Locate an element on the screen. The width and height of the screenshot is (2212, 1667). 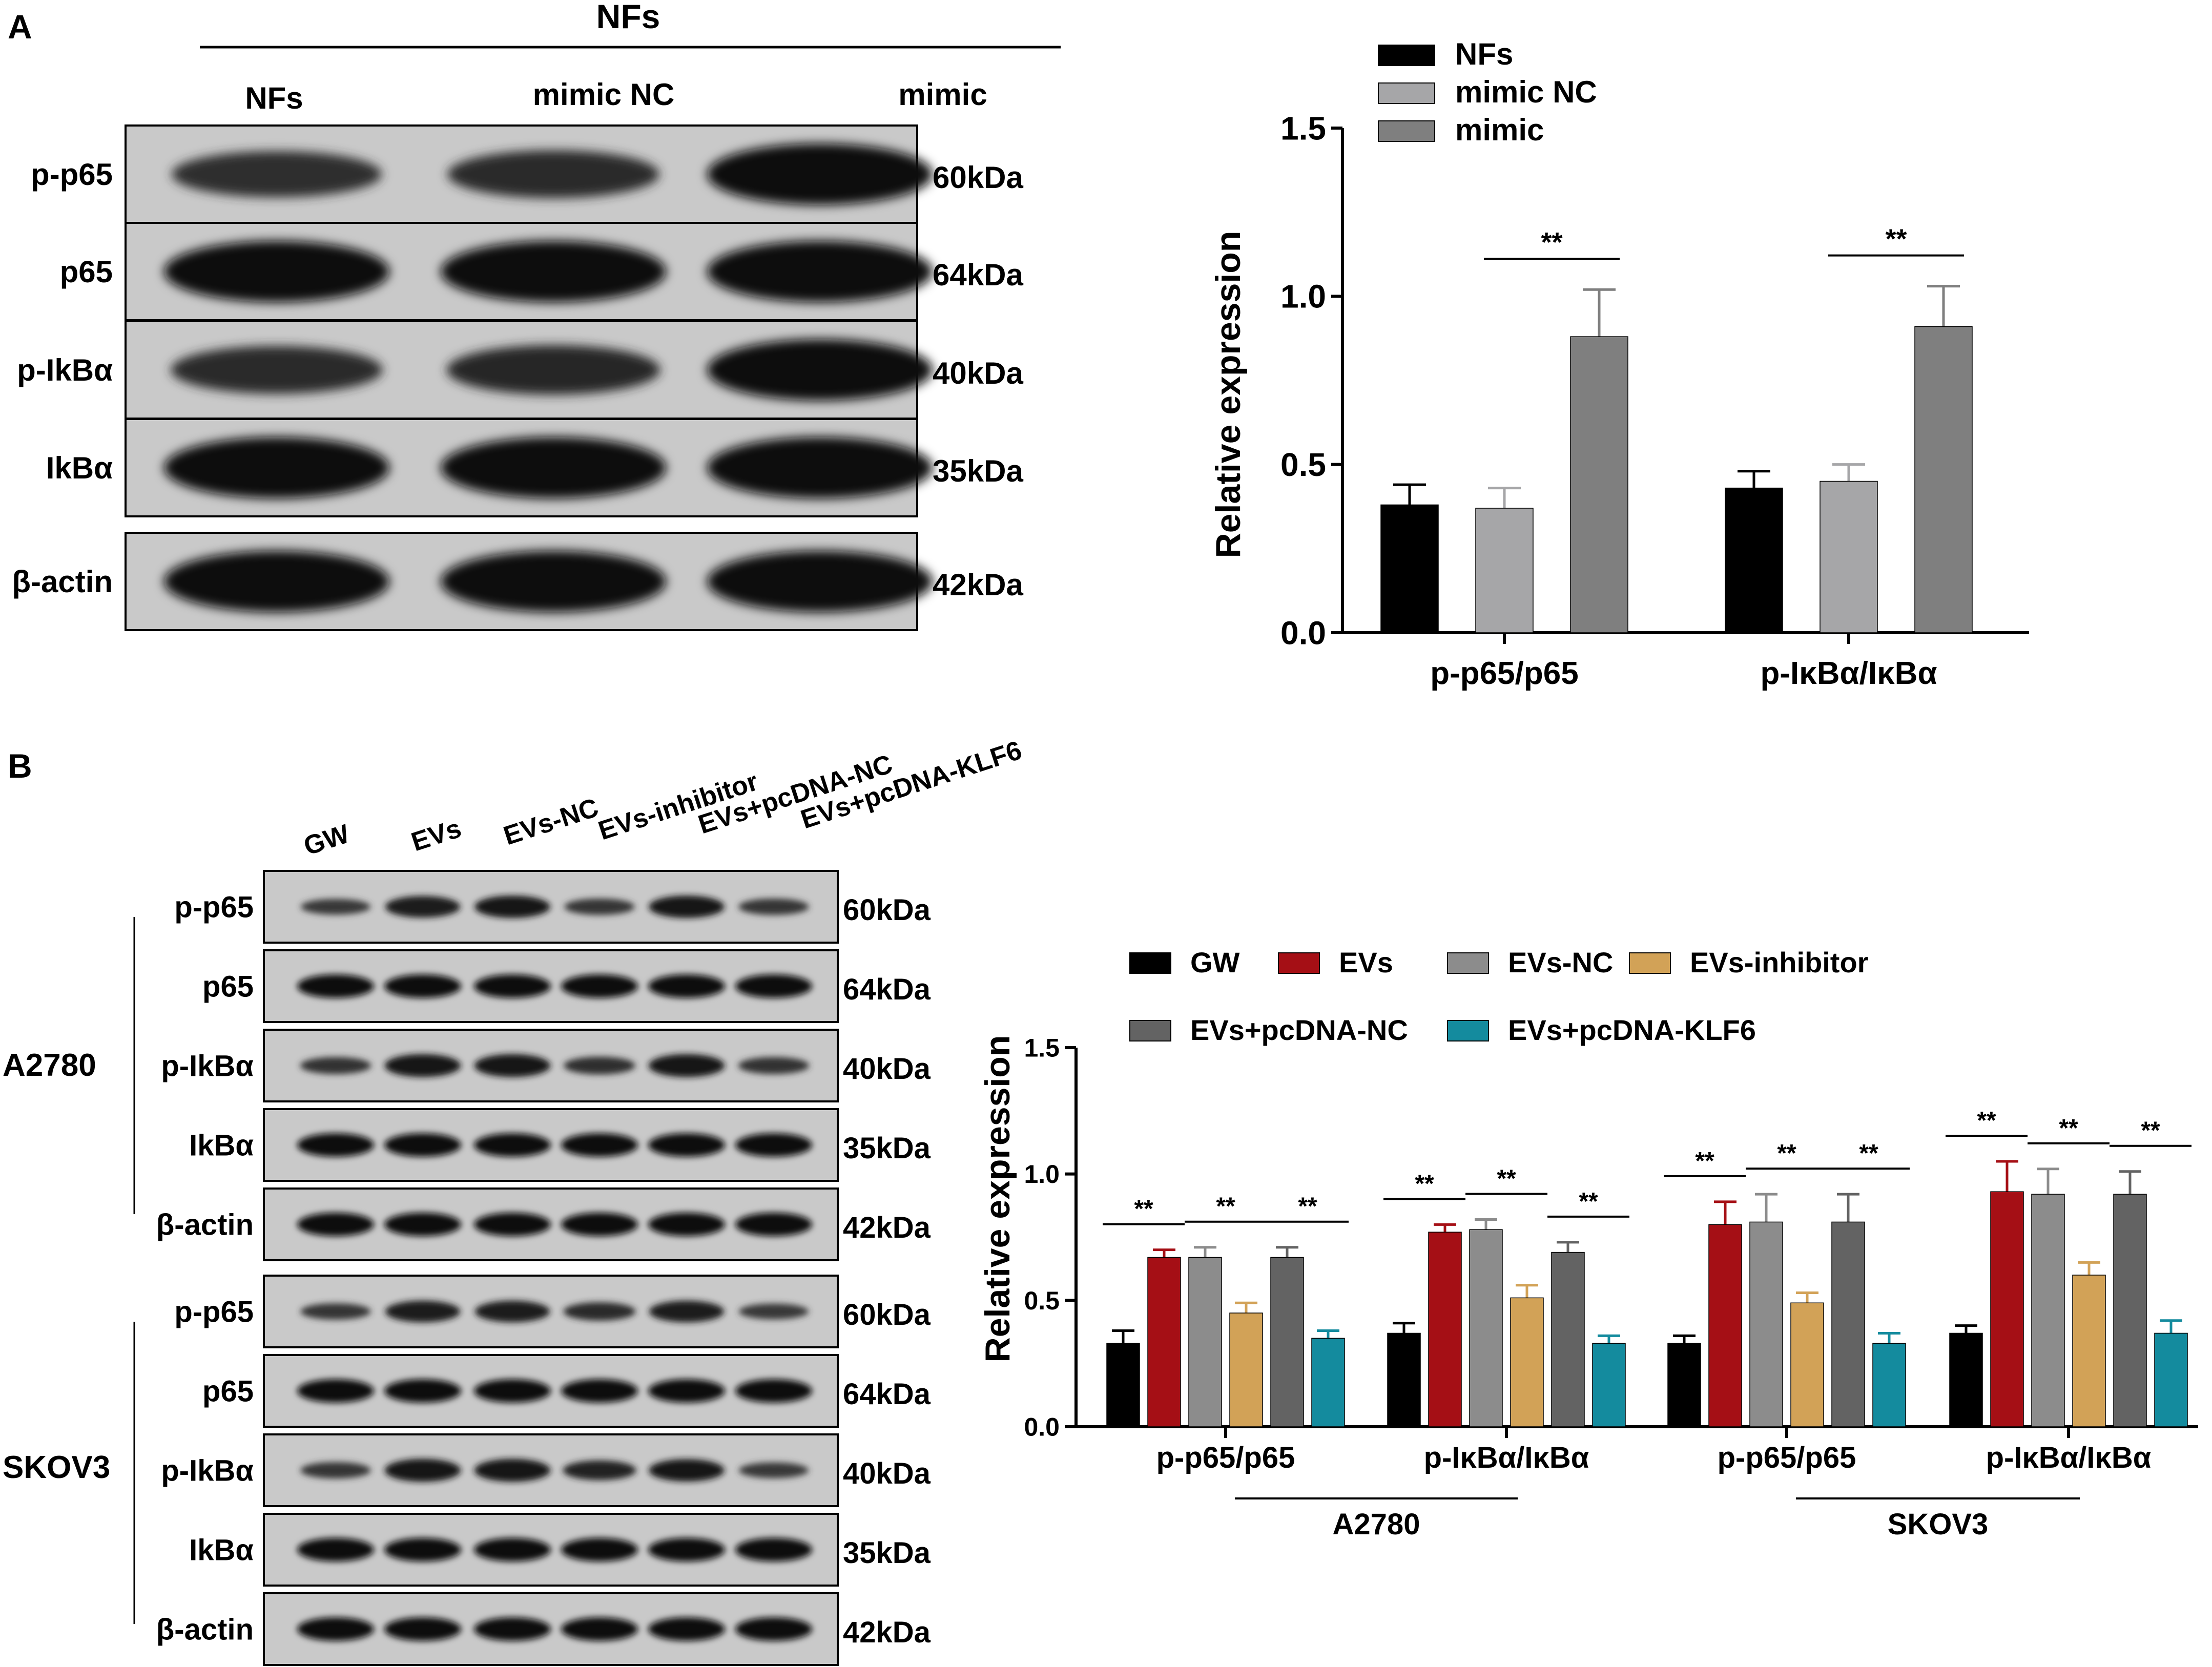
legend-label: EVs-NC is located at coordinates (1560, 962).